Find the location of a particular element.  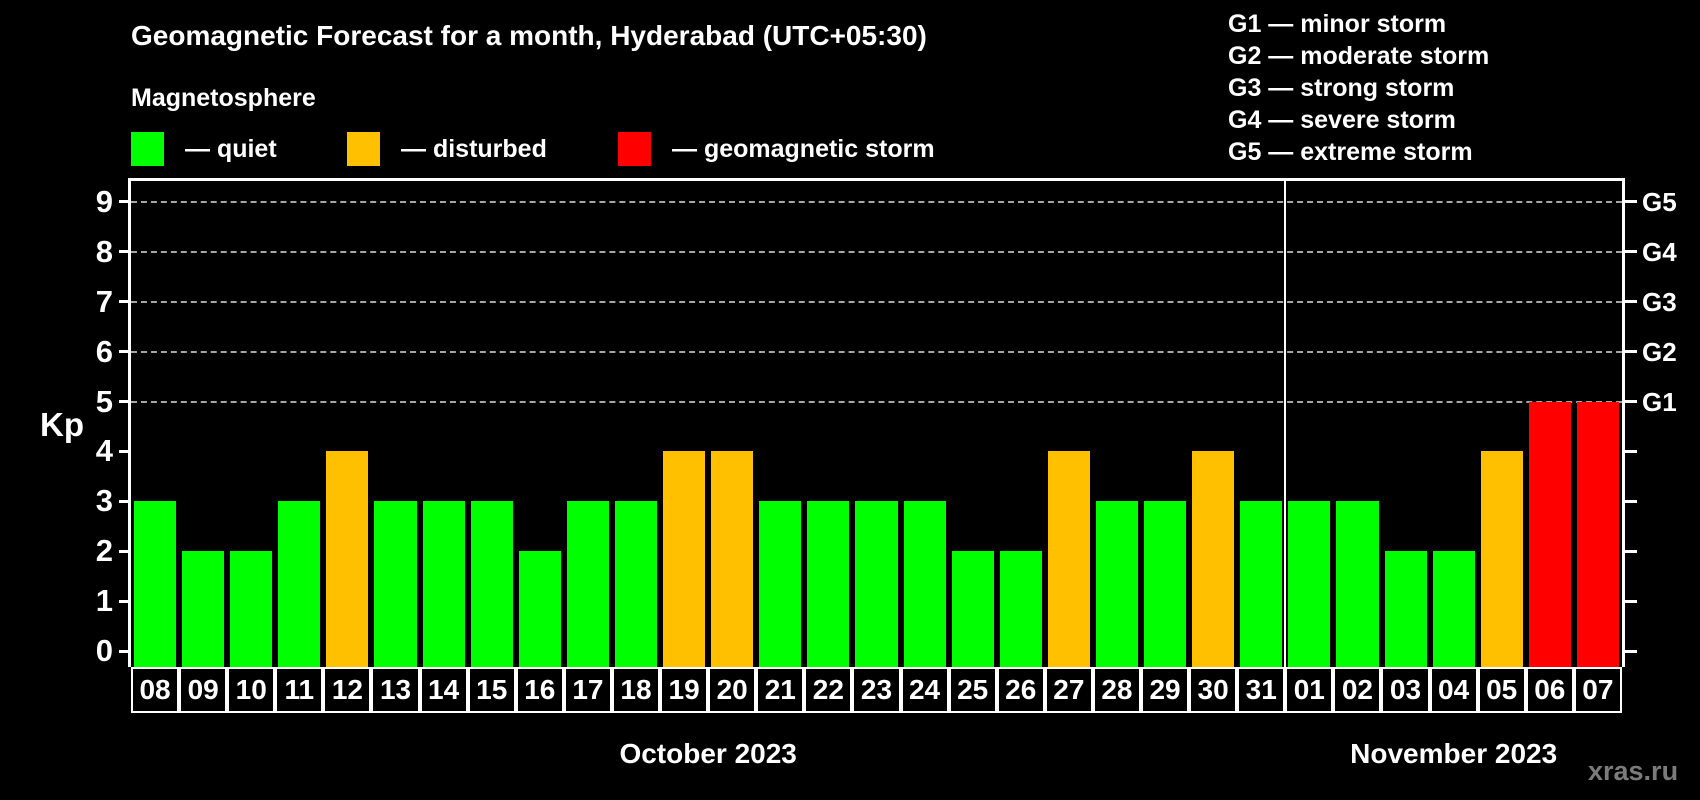

y-axis-title: Kp is located at coordinates (62, 424).